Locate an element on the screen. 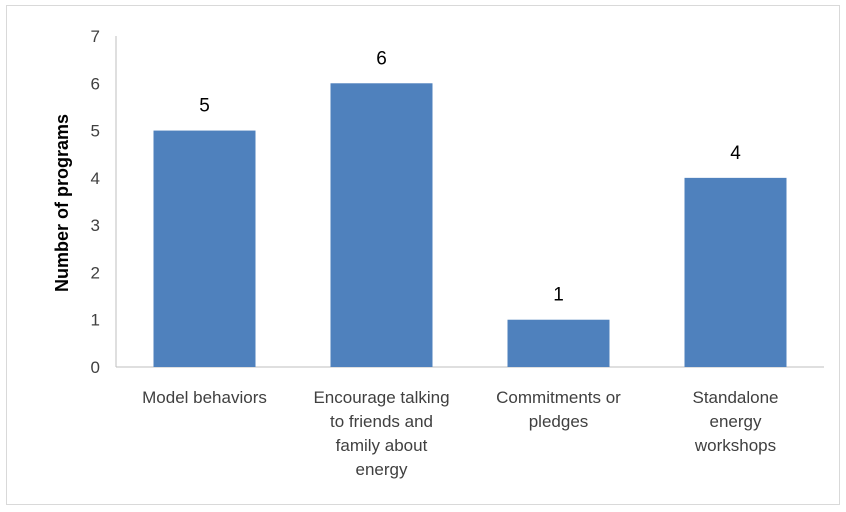  data-label: 1 is located at coordinates (558, 295).